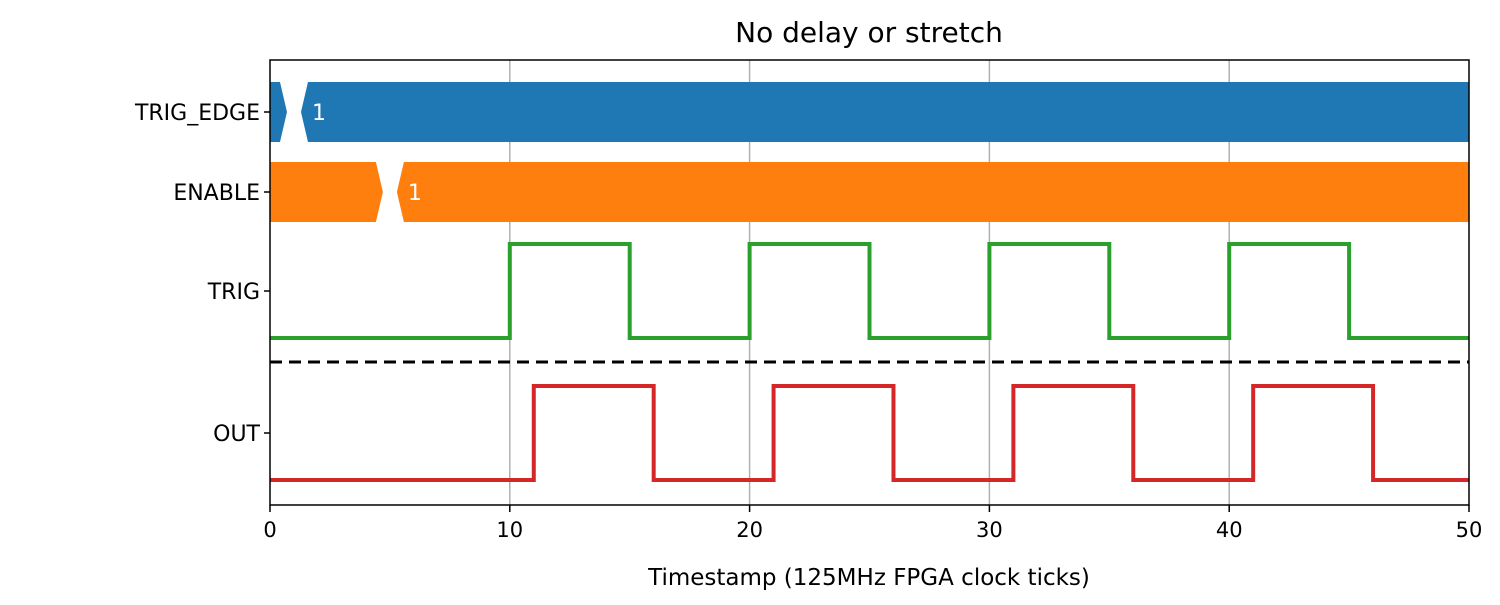  Describe the element at coordinates (236, 434) in the screenshot. I see `signal-label-out: OUT` at that location.